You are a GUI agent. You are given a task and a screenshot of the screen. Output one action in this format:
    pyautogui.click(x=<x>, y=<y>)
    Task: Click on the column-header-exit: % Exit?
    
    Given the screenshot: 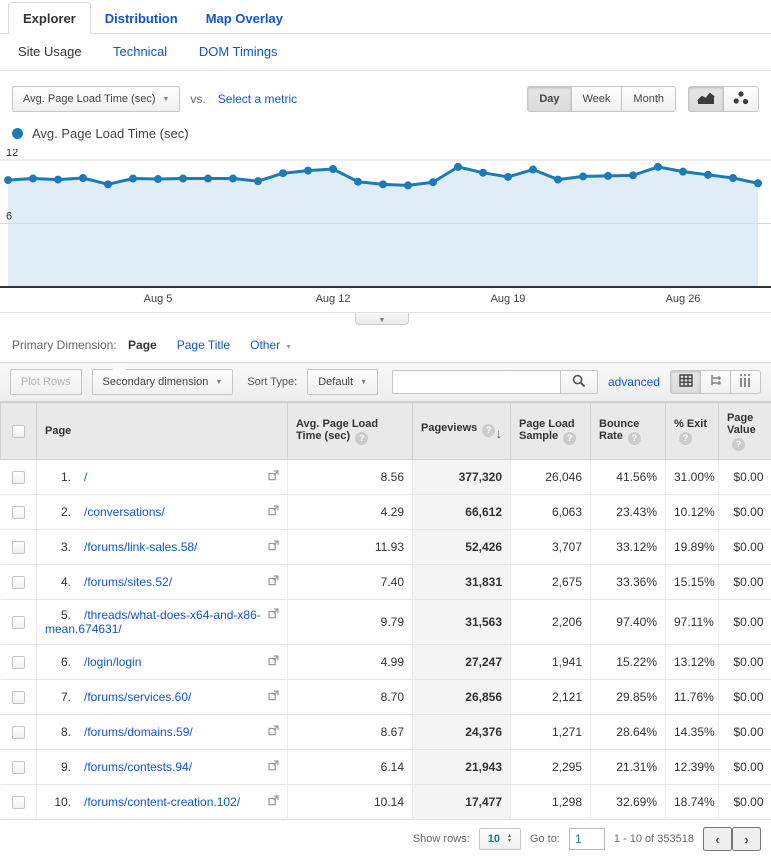 What is the action you would take?
    pyautogui.click(x=692, y=431)
    